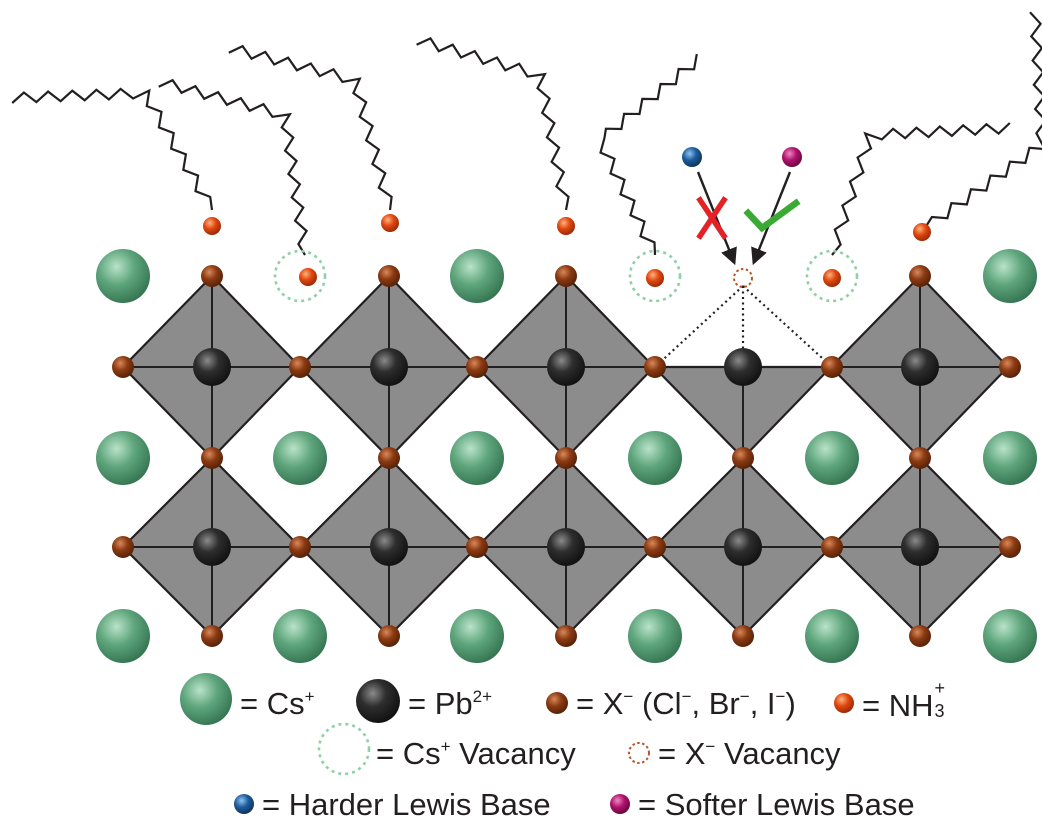 This screenshot has width=1042, height=824. I want to click on legend-x-paren-close: ), so click(790, 703).